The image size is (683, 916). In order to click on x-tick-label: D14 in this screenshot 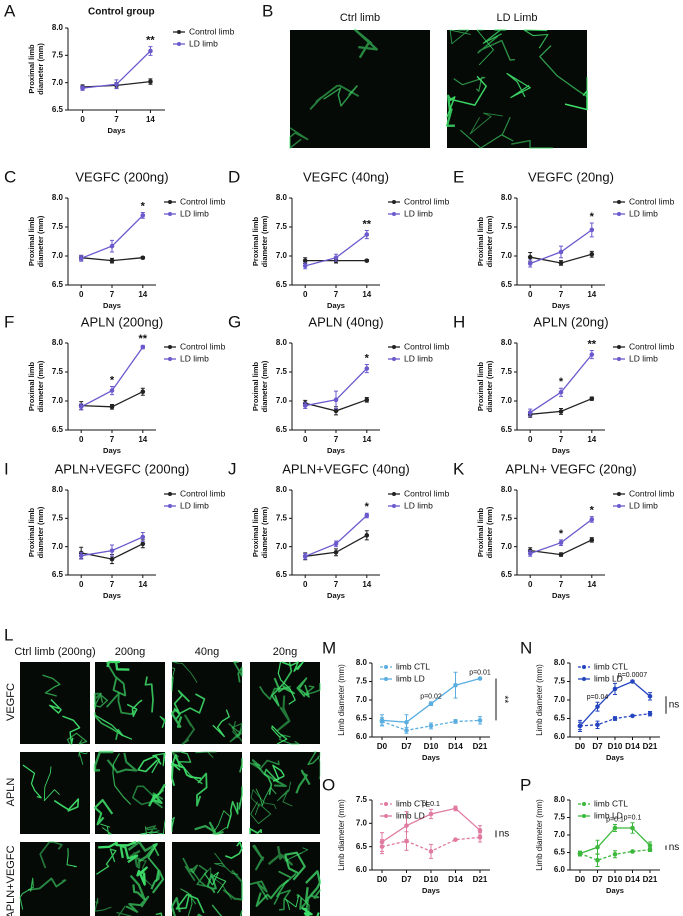, I will do `click(632, 746)`.